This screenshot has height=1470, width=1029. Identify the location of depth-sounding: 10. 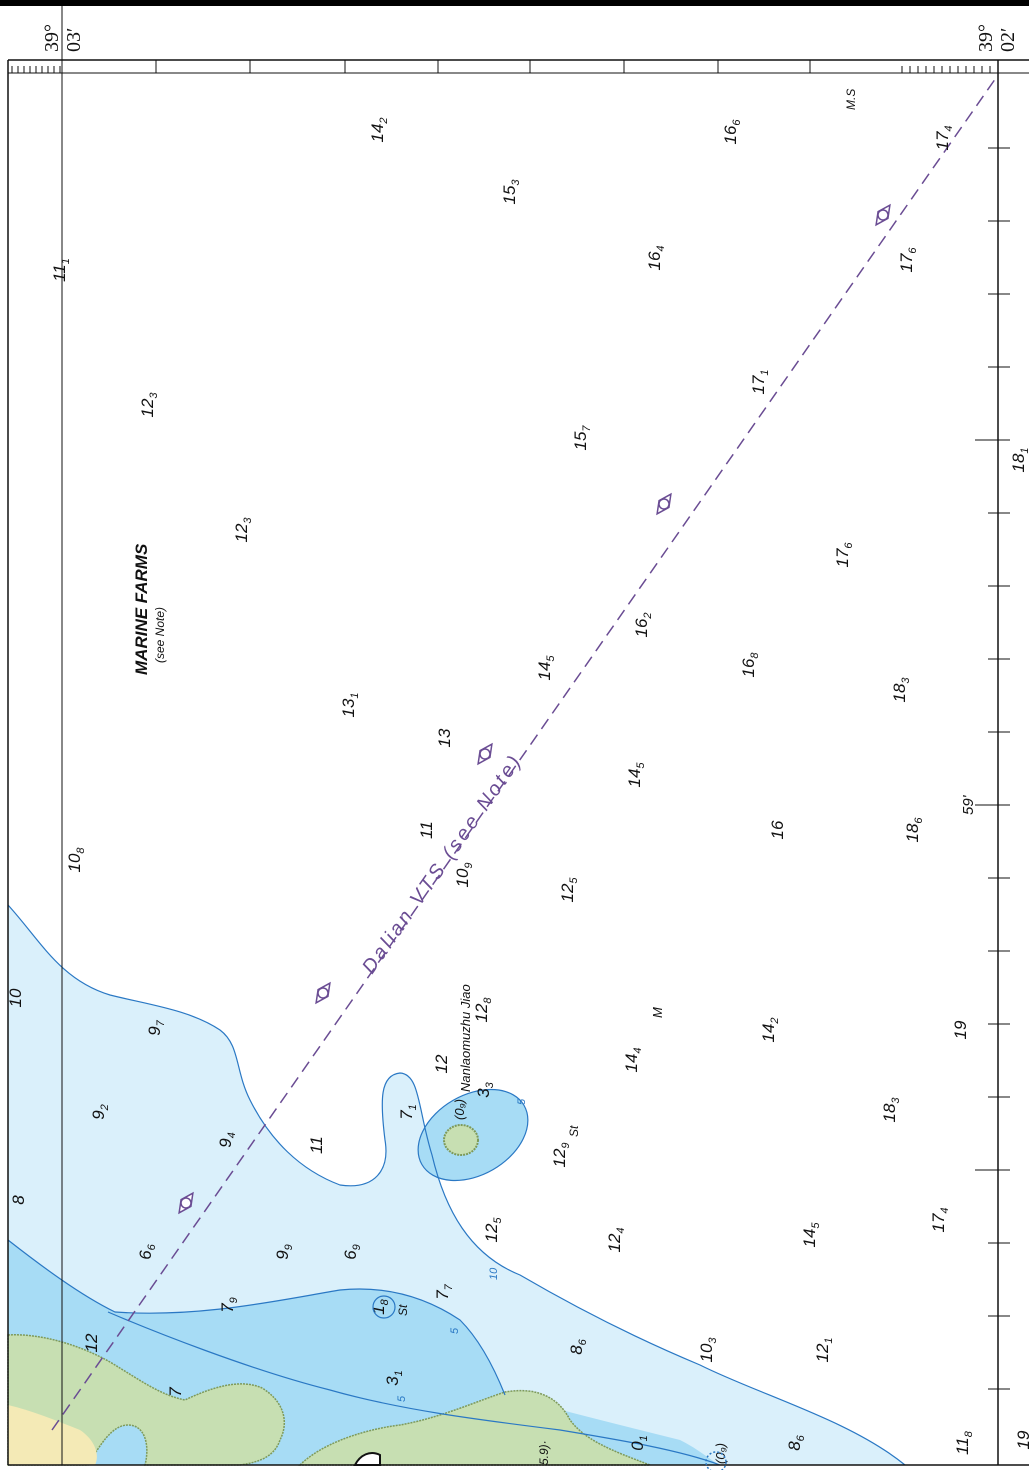
(15, 997).